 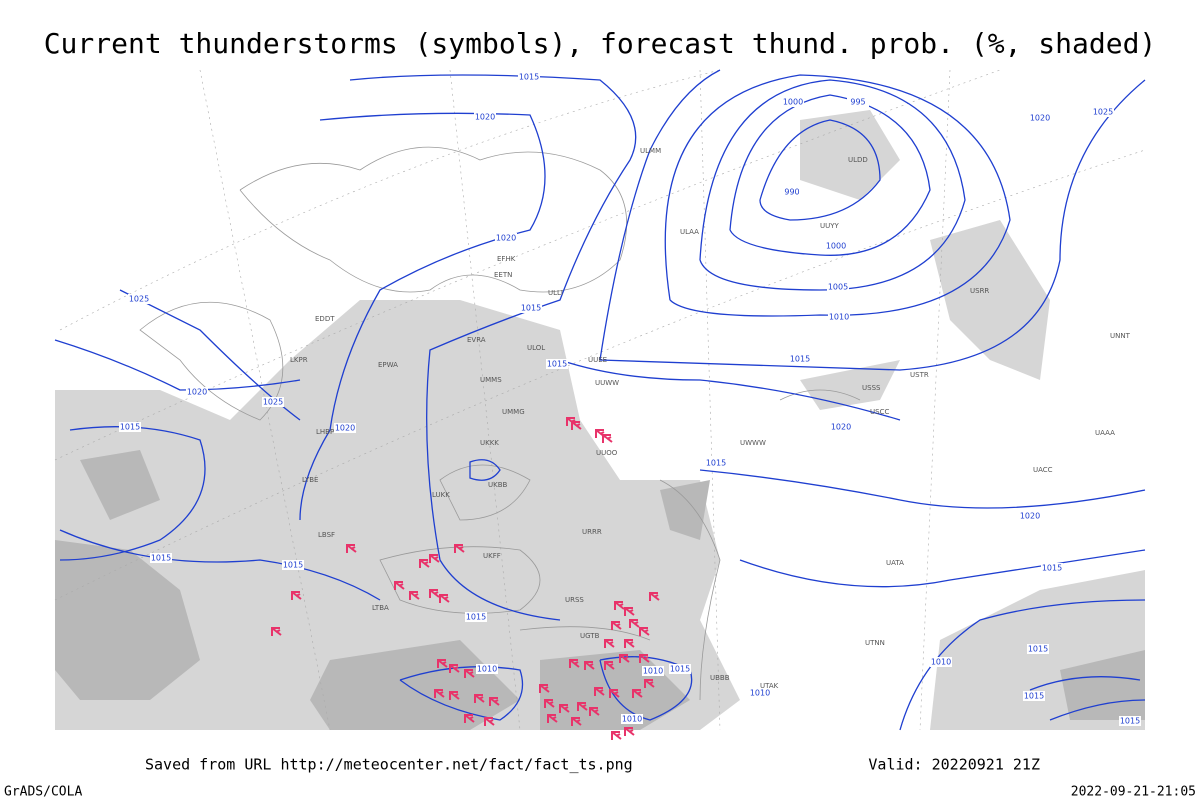 I want to click on station-label: UWWW, so click(x=753, y=443).